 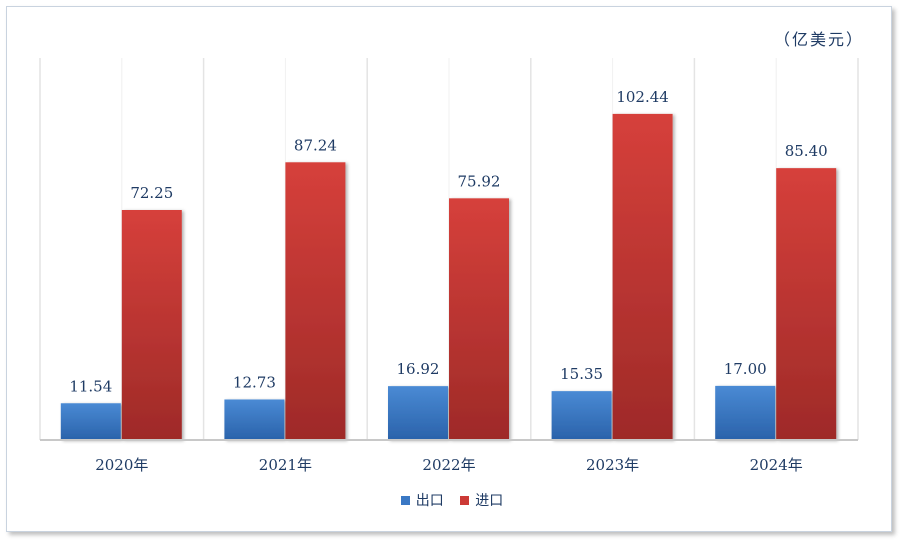 I want to click on legend-swatch-import, so click(x=465, y=500).